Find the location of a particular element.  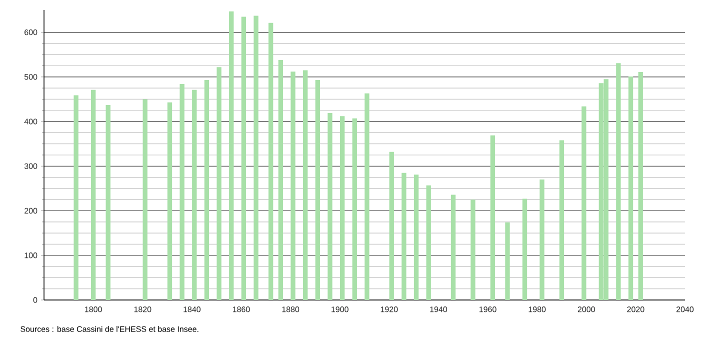

x-tick-label: 1940 is located at coordinates (439, 309).